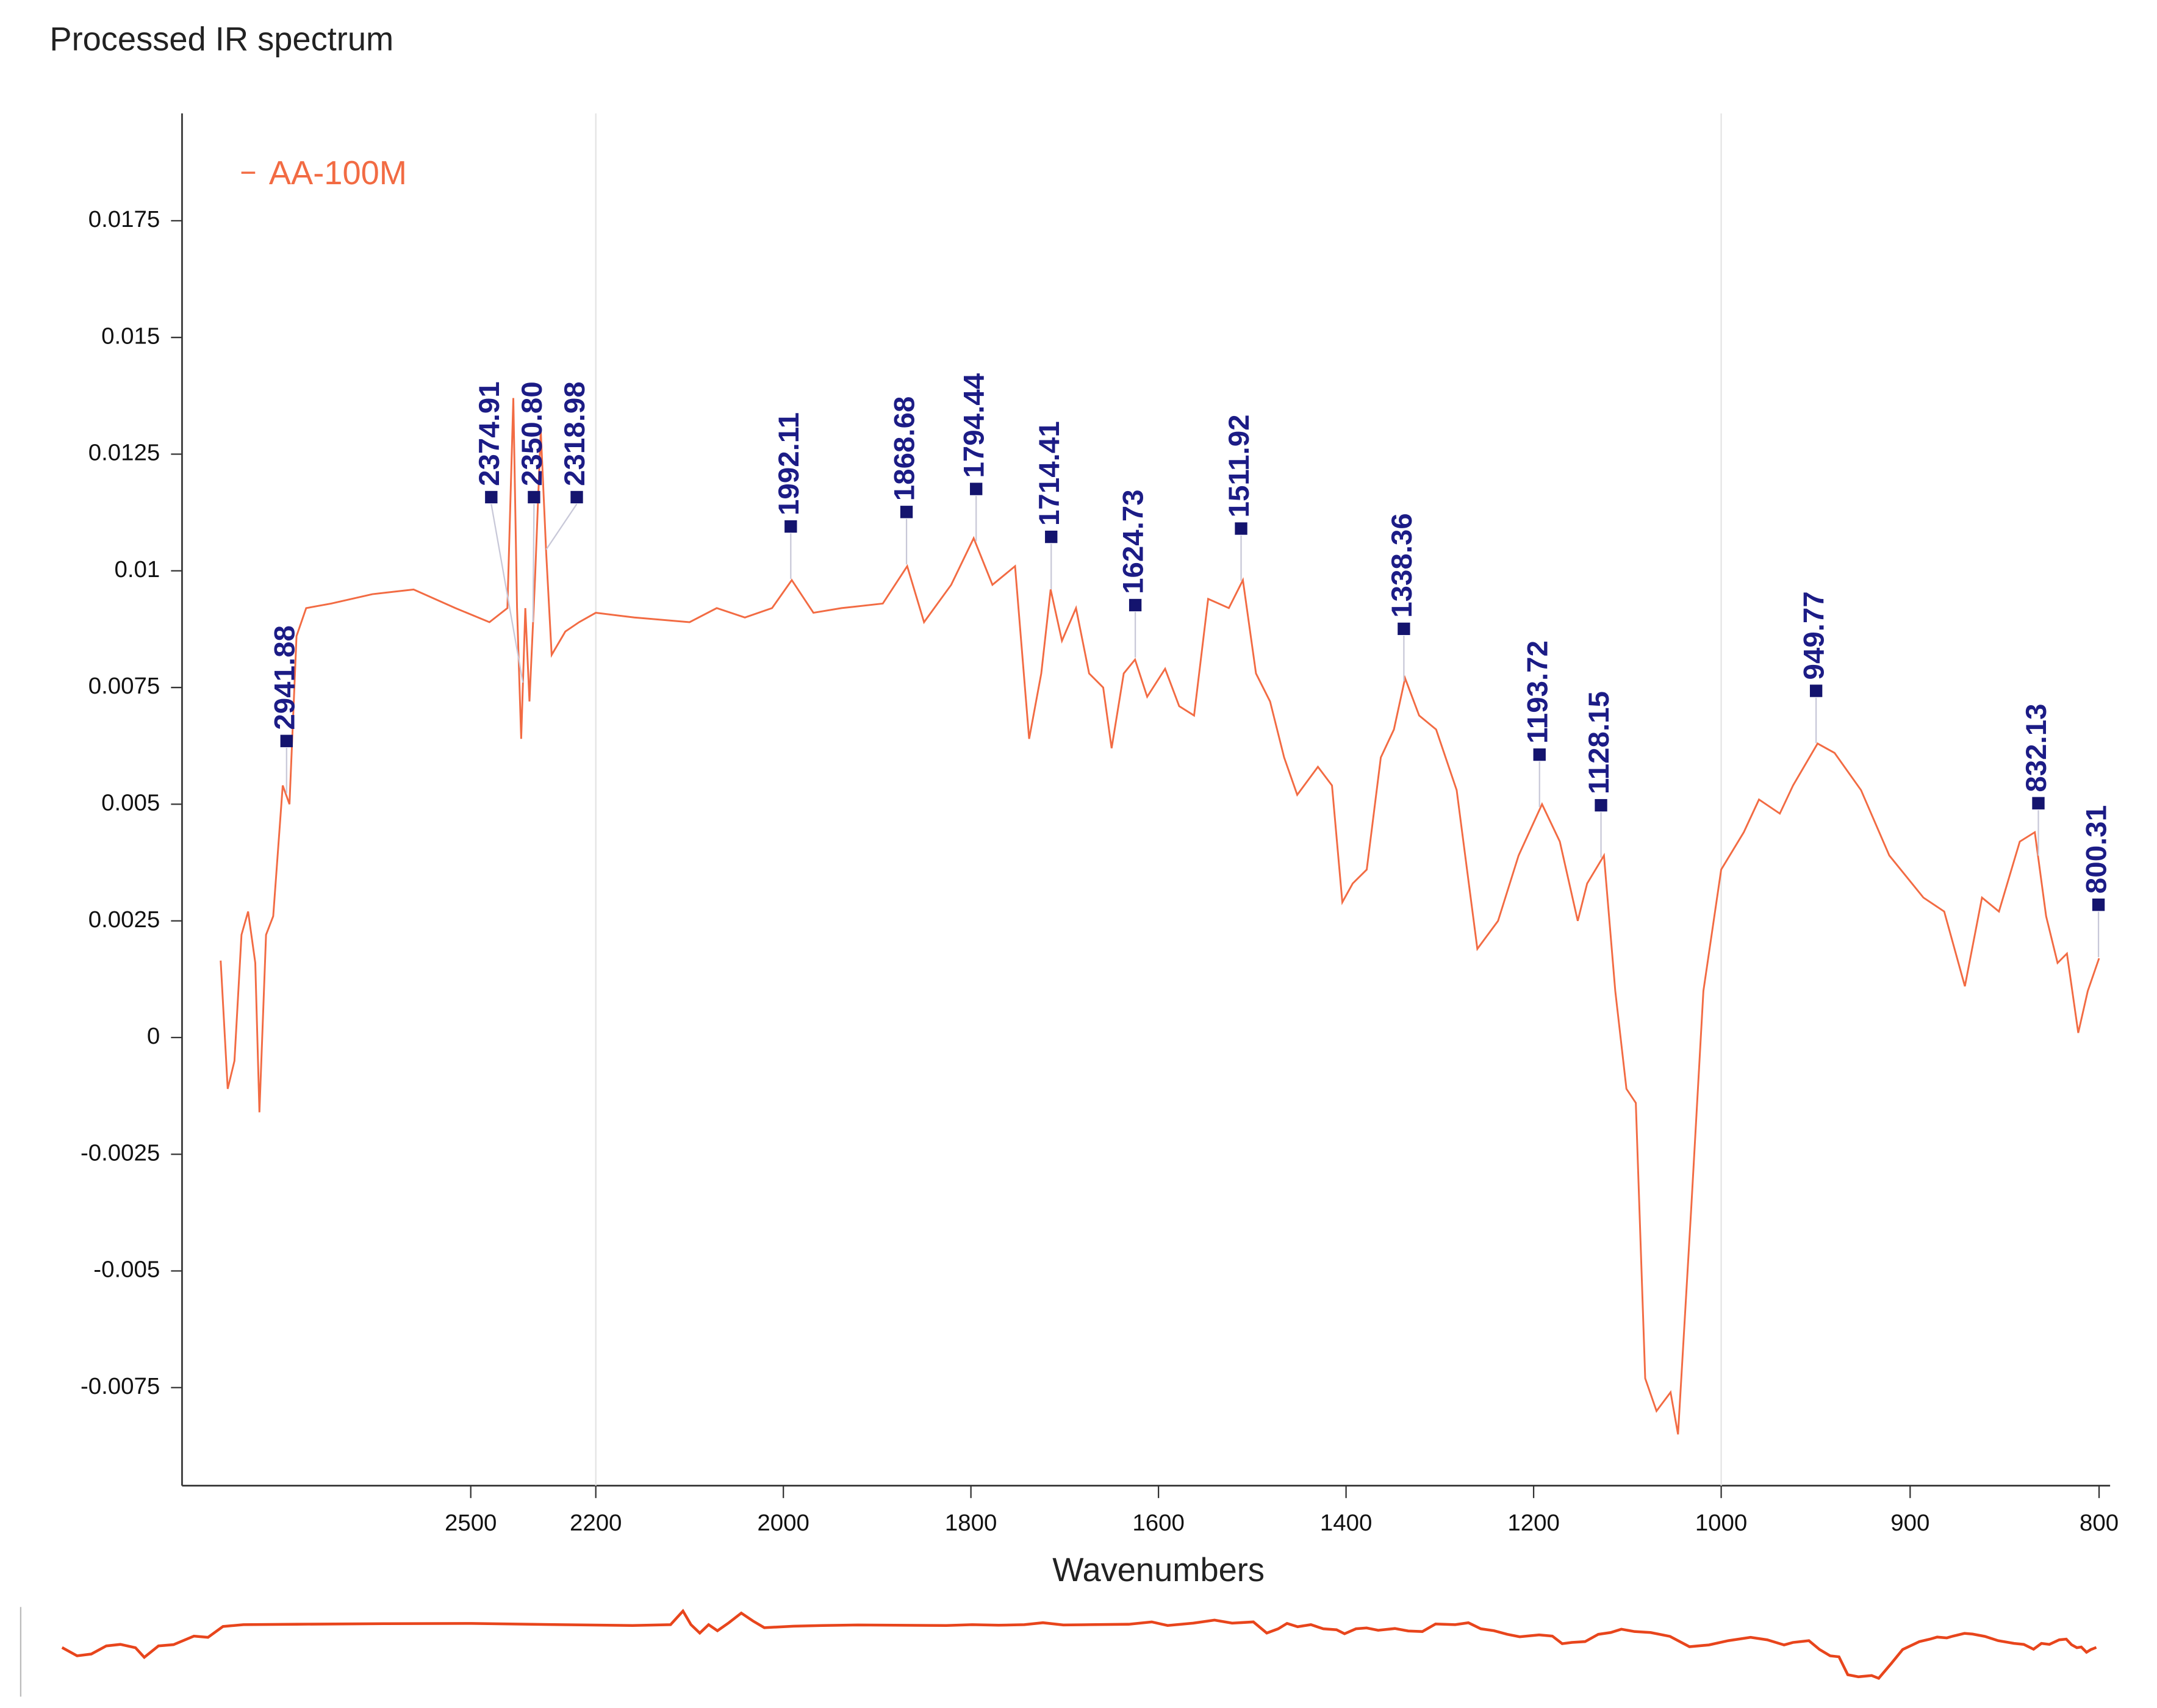 This screenshot has height=1708, width=2157. I want to click on peak-label: 2350.80, so click(532, 433).